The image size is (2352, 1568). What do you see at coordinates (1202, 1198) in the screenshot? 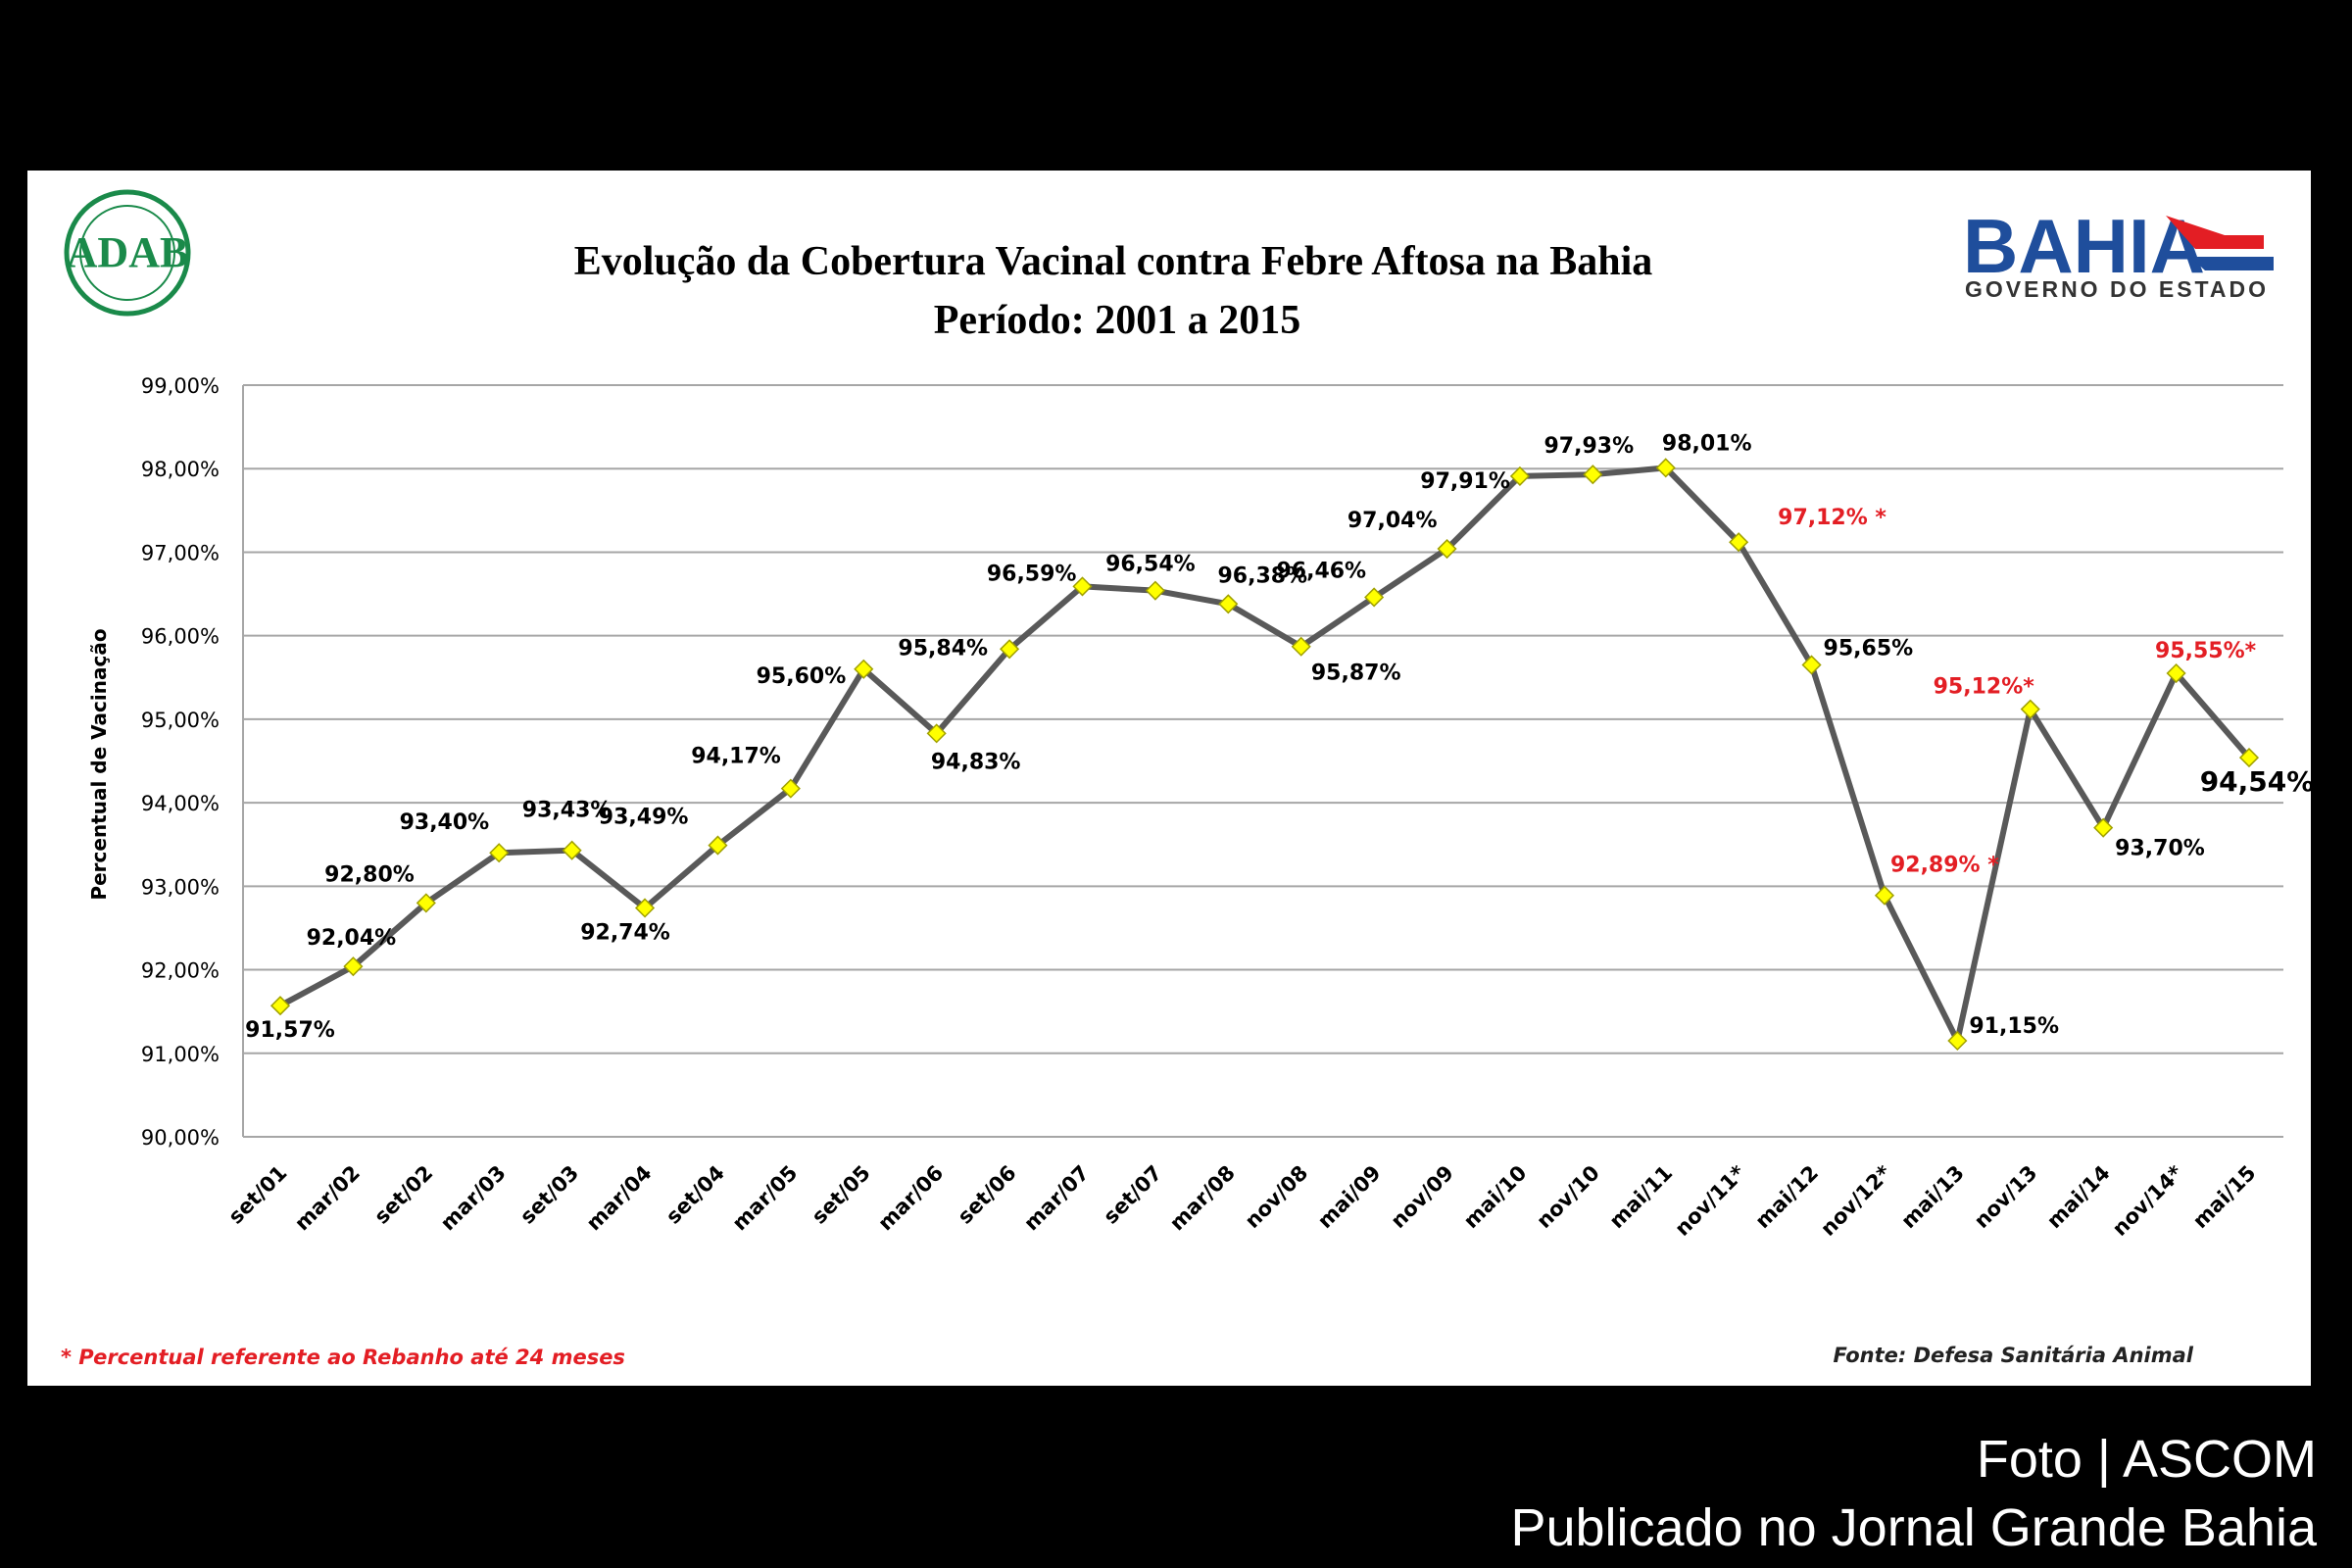
I see `x-tick-label: mar/08` at bounding box center [1202, 1198].